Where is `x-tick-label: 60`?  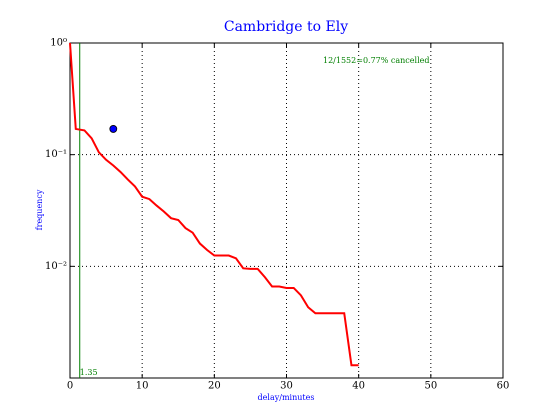 x-tick-label: 60 is located at coordinates (503, 386).